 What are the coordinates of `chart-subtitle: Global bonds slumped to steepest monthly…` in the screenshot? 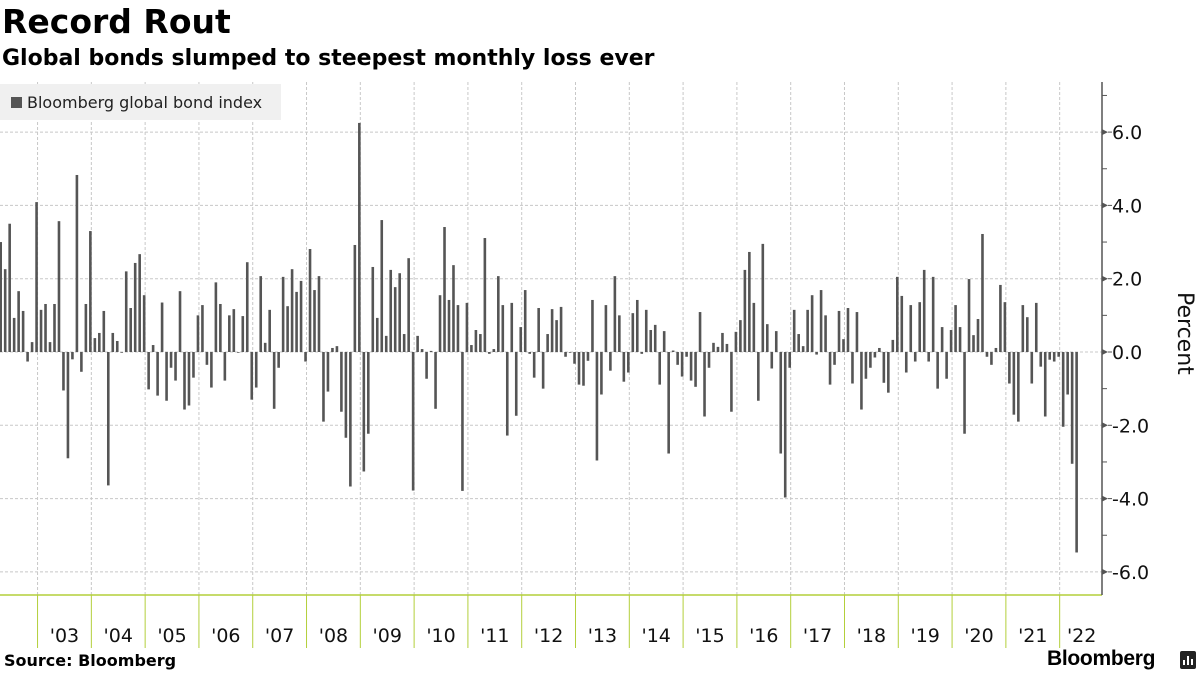 It's located at (328, 58).